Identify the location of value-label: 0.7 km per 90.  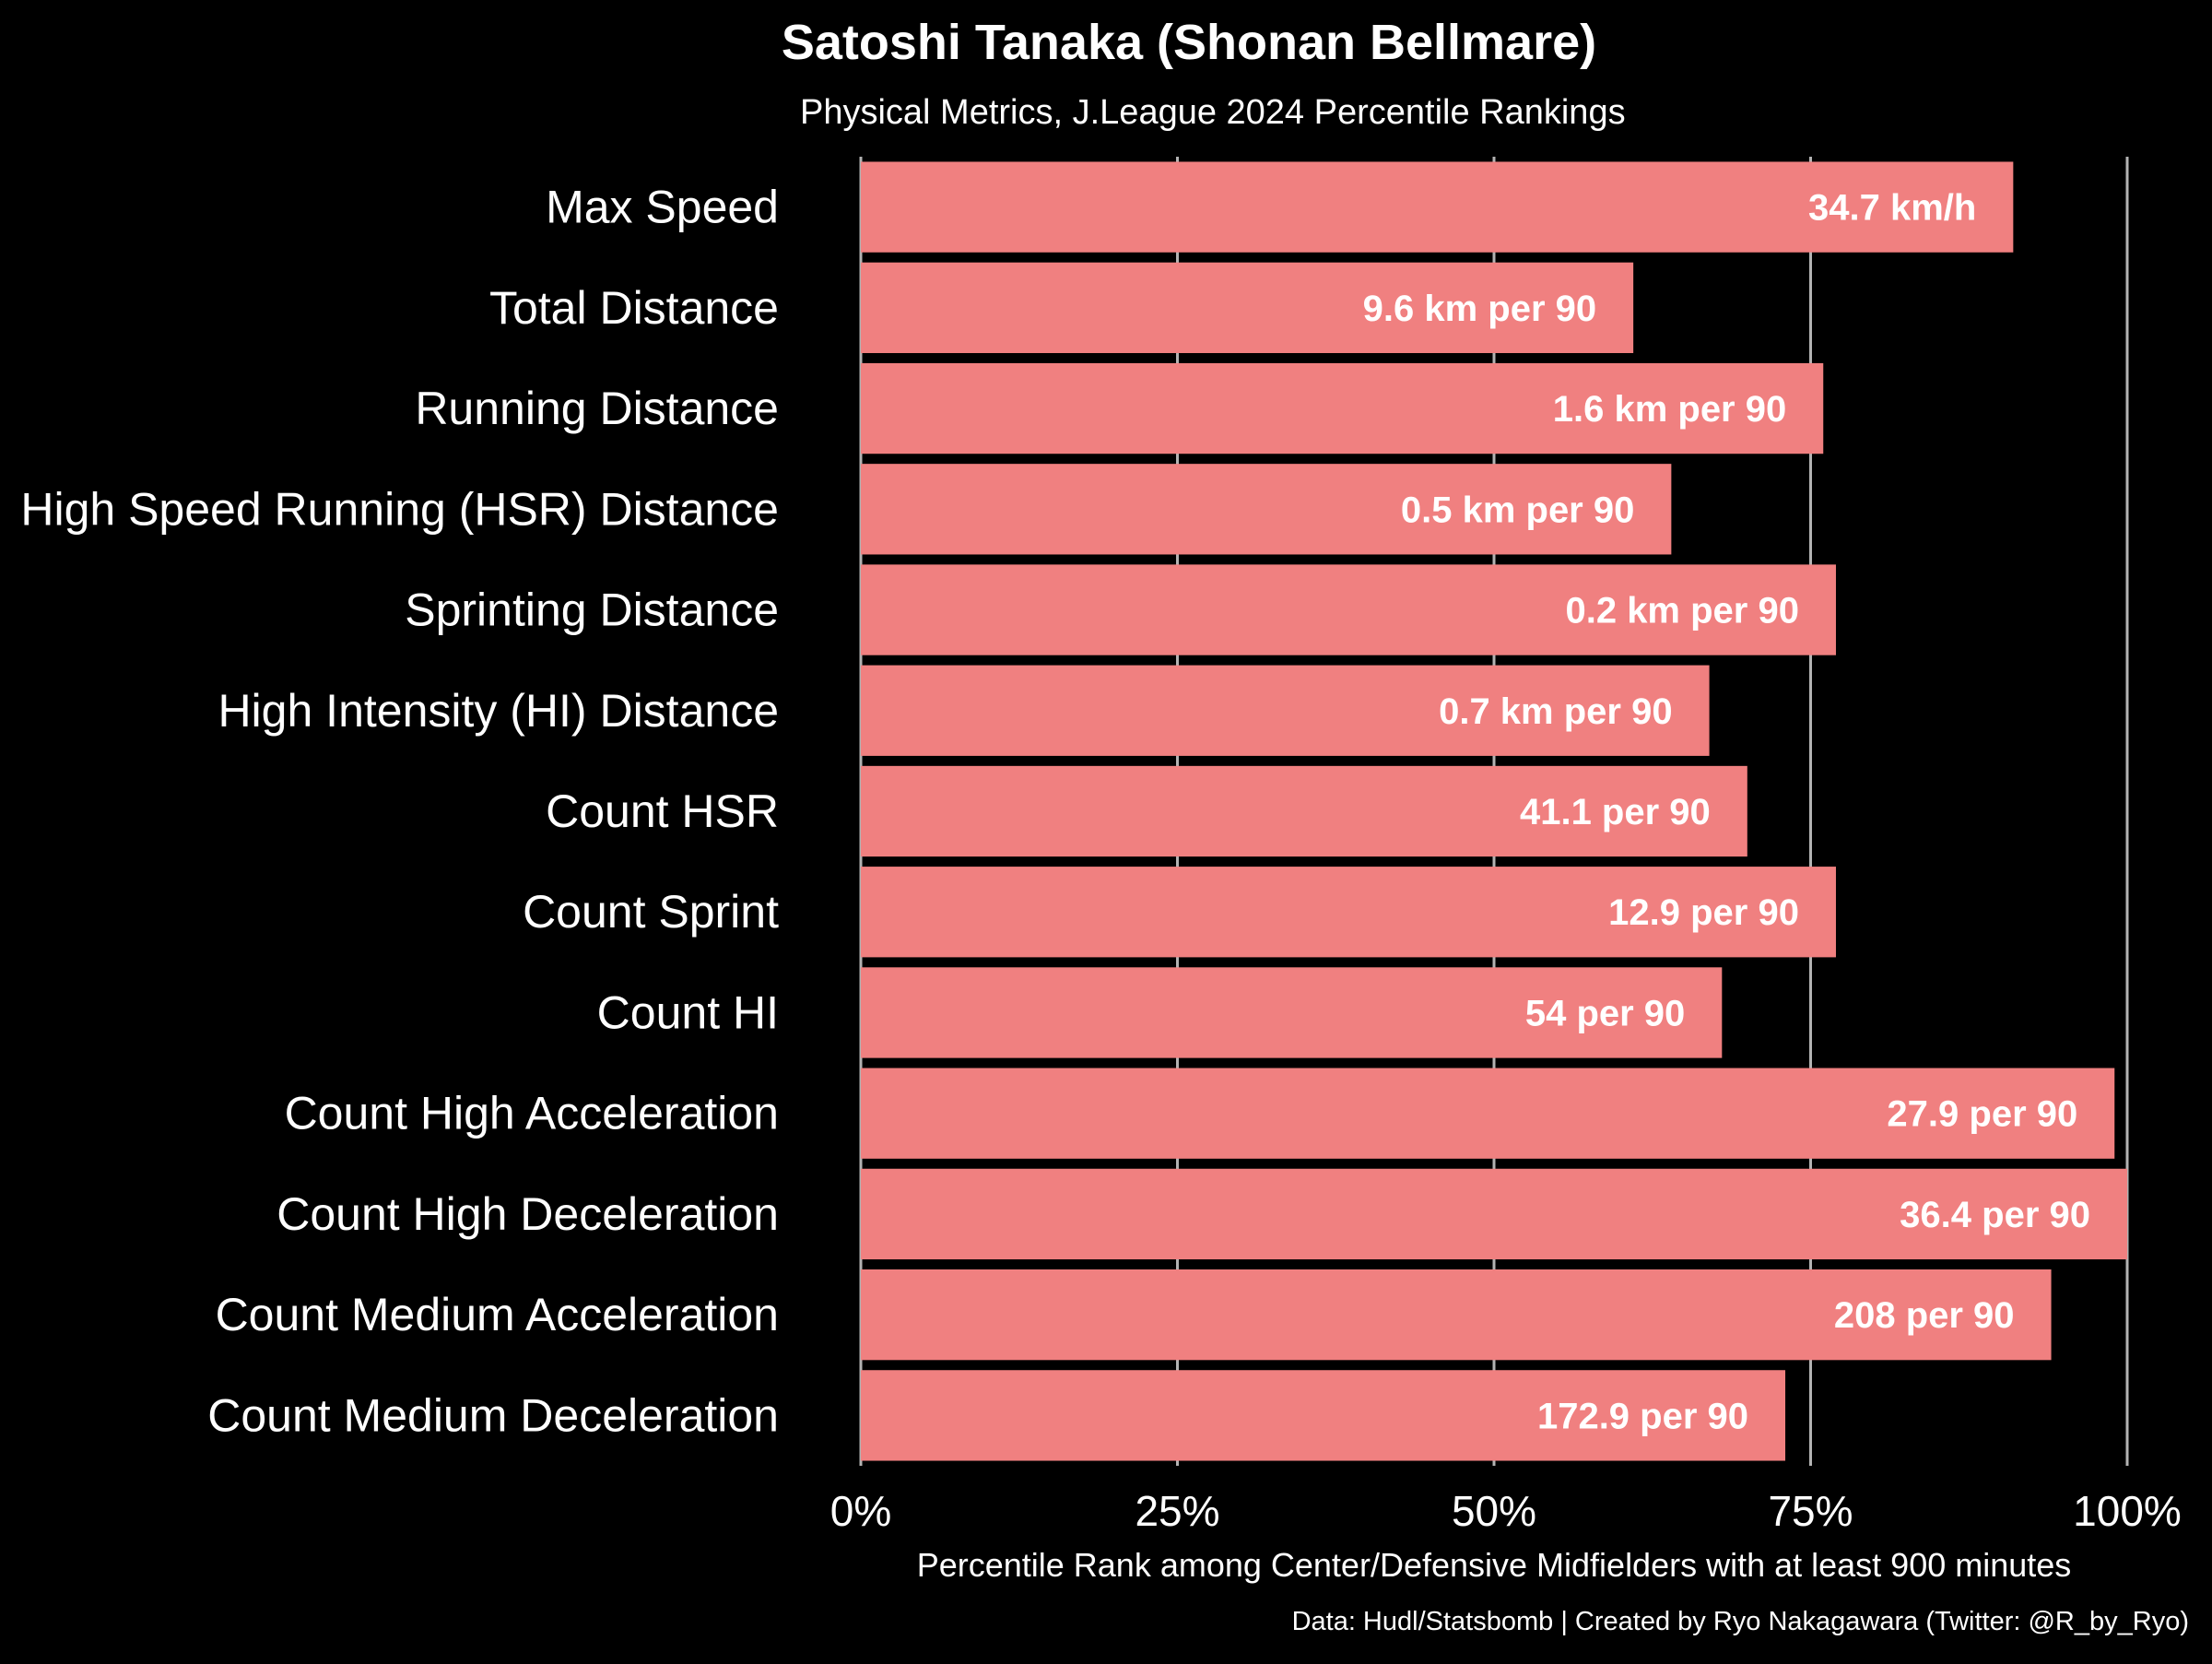
(1556, 711).